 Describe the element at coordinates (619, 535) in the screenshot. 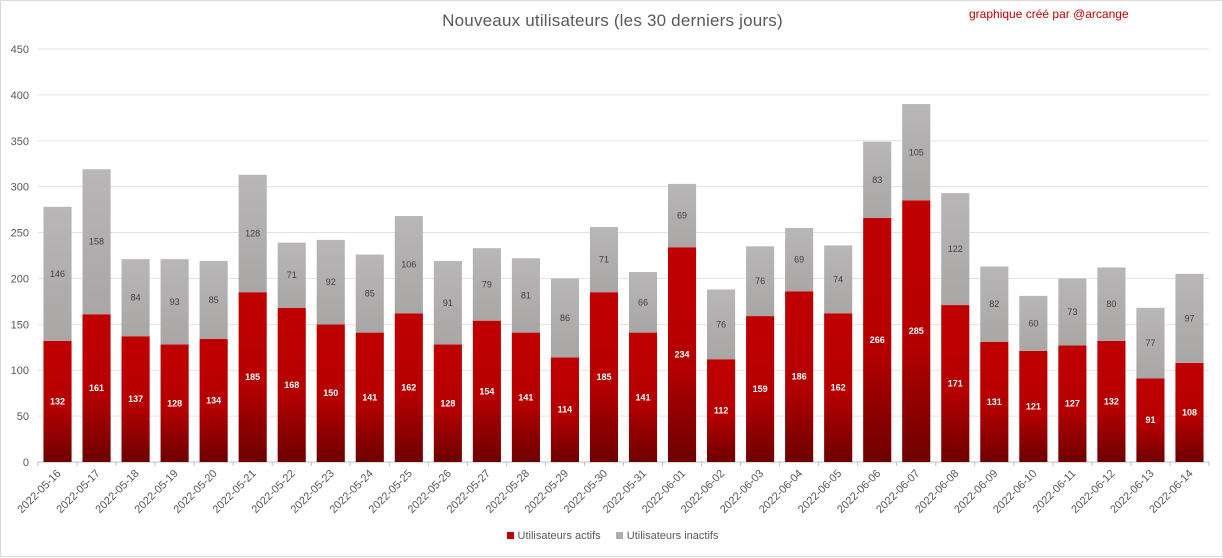

I see `legend-swatch-inactive` at that location.